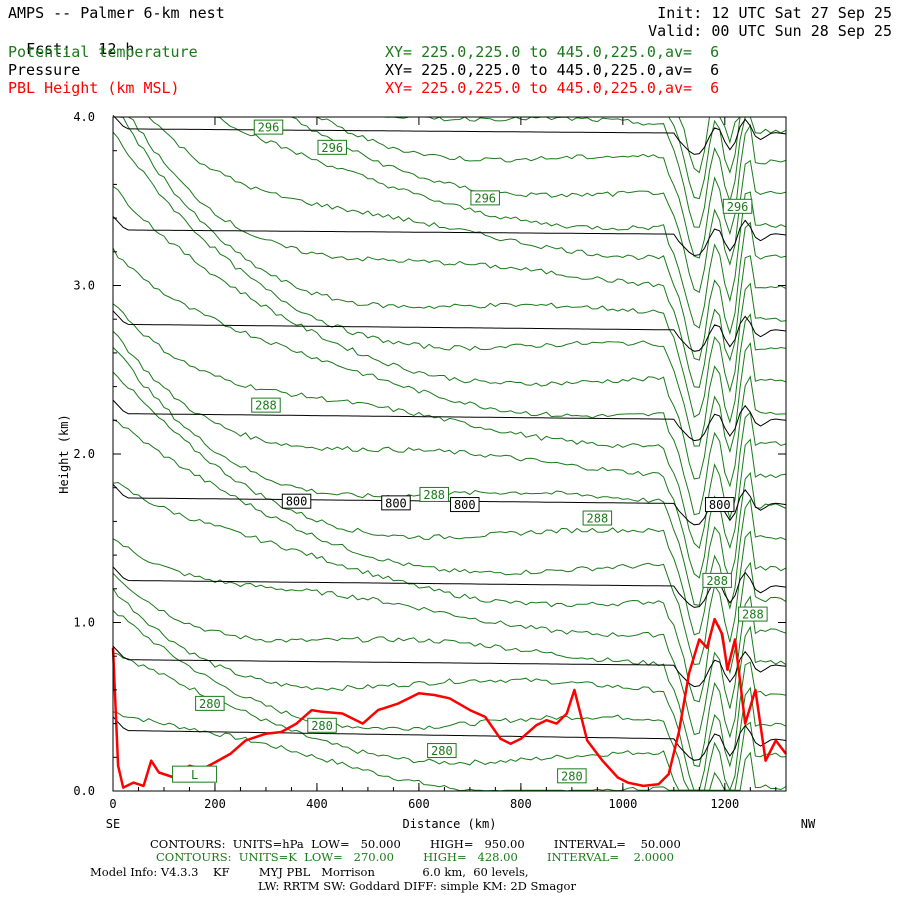 The height and width of the screenshot is (900, 900). What do you see at coordinates (724, 804) in the screenshot?
I see `x-tick-label: 1200` at bounding box center [724, 804].